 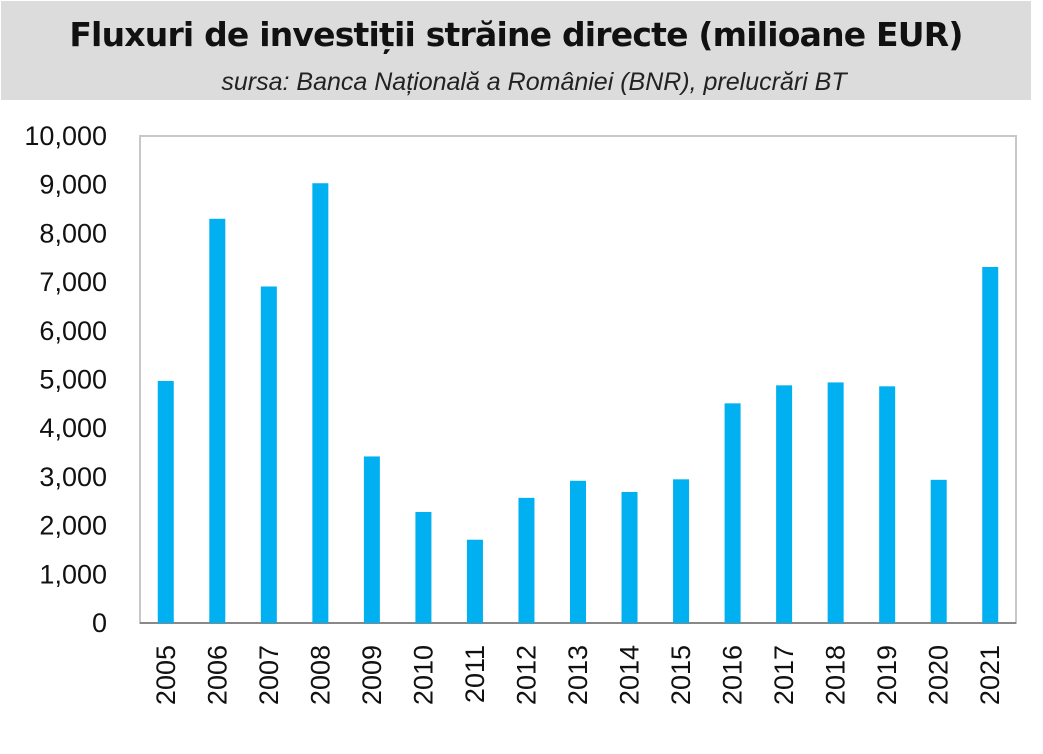 What do you see at coordinates (474, 581) in the screenshot?
I see `bar-2011` at bounding box center [474, 581].